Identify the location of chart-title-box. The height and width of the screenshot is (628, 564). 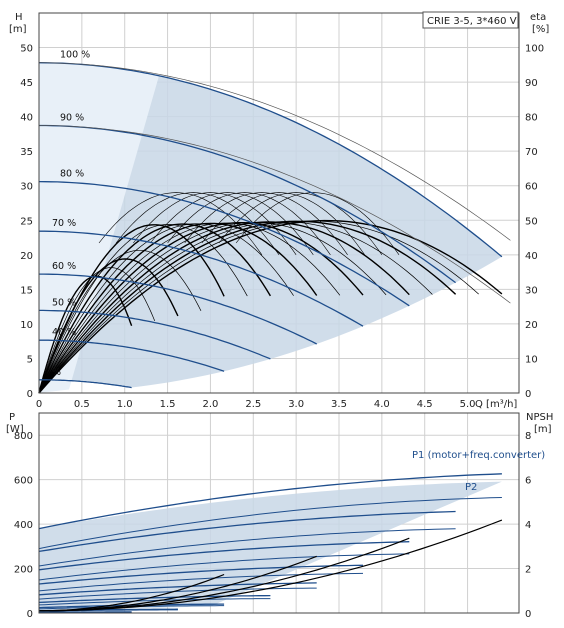
(470, 20).